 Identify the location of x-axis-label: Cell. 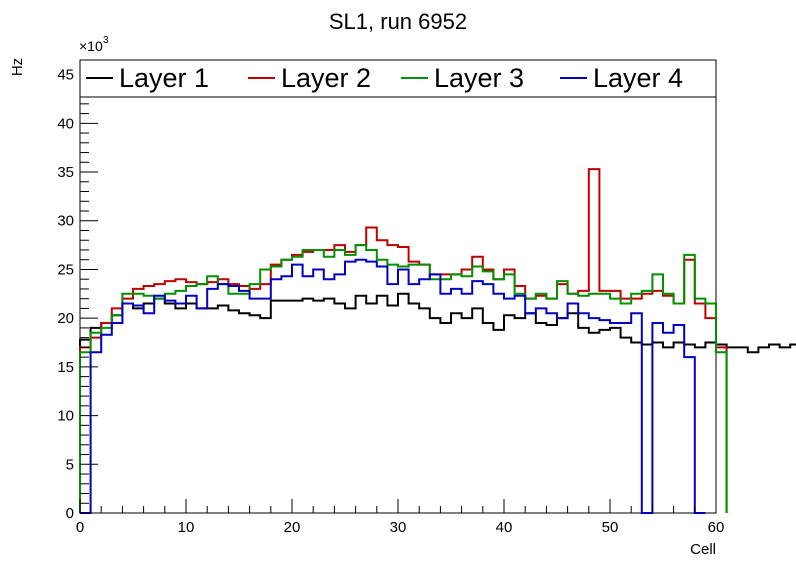
(703, 549).